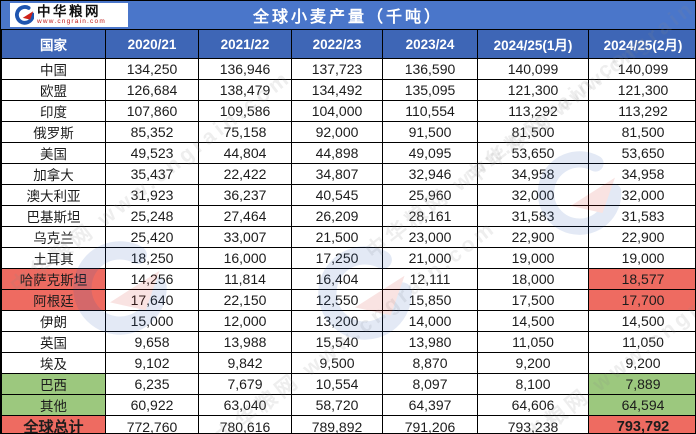  Describe the element at coordinates (337, 216) in the screenshot. I see `value-cell: 26,209` at that location.